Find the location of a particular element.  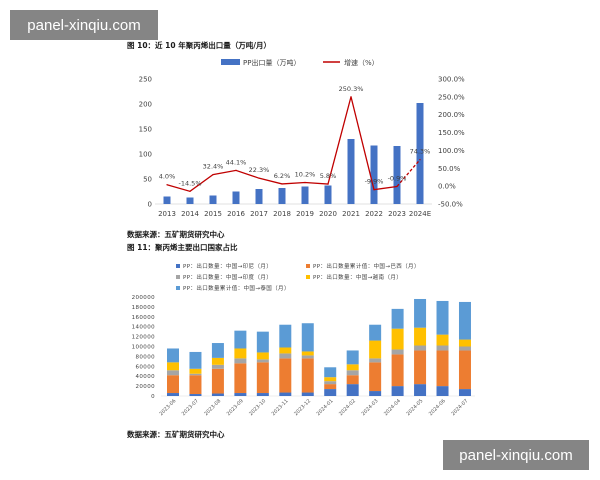

growth-rate-data-label: -14.5% is located at coordinates (190, 183).